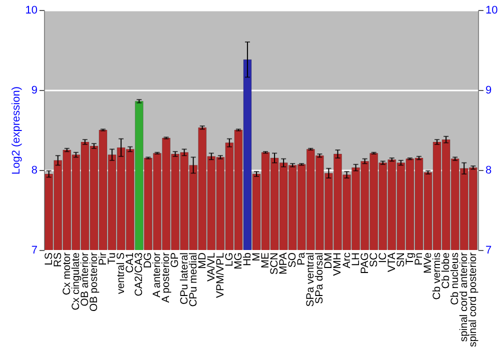 This screenshot has width=500, height=350. Describe the element at coordinates (34, 250) in the screenshot. I see `y-tick-label: 7` at that location.